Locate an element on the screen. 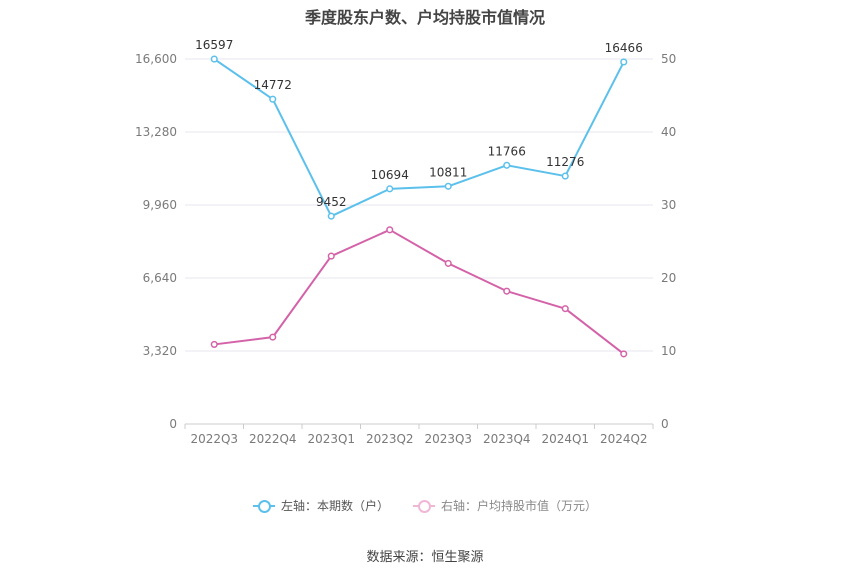  data-label: 11276 is located at coordinates (565, 162).